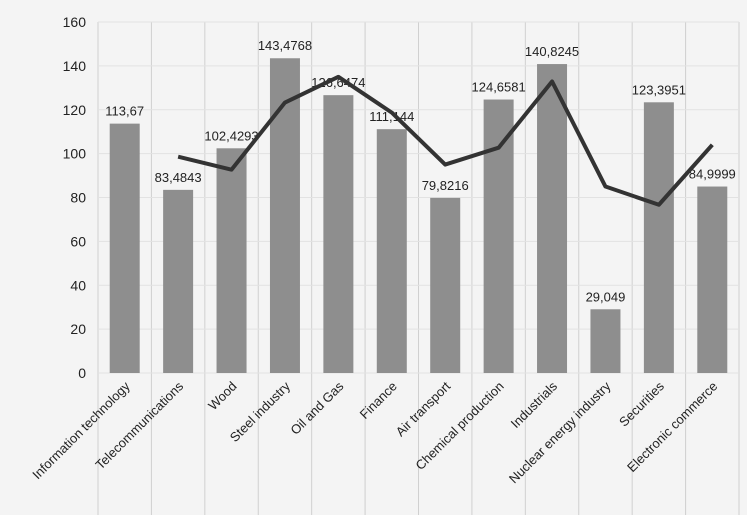  What do you see at coordinates (81, 430) in the screenshot?
I see `x-tick-label: Information technology` at bounding box center [81, 430].